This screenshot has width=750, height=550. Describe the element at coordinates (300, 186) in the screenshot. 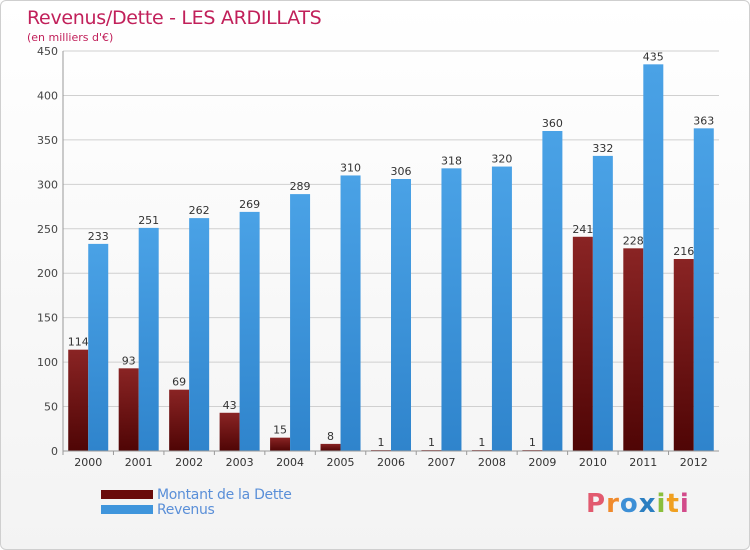

I see `data-label-revenus: 289` at that location.